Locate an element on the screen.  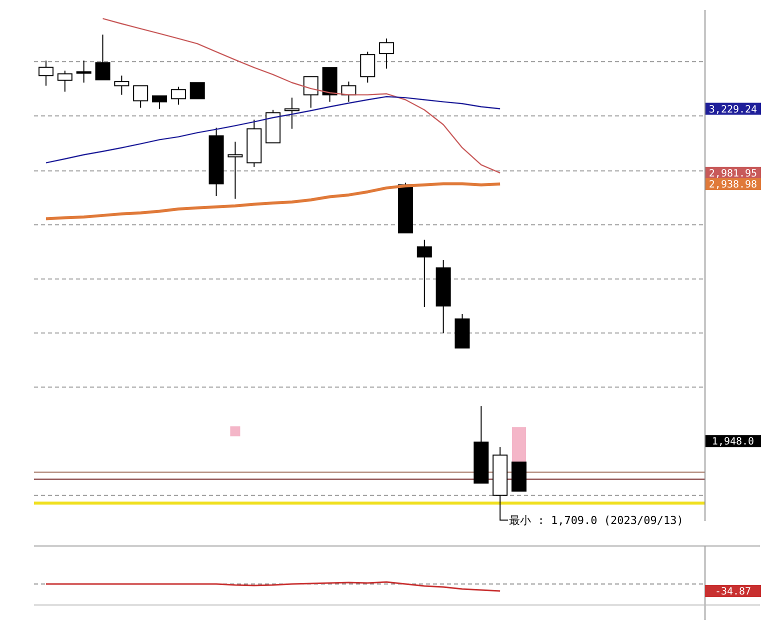
y-tick-label: 1,948.0 is located at coordinates (733, 442).